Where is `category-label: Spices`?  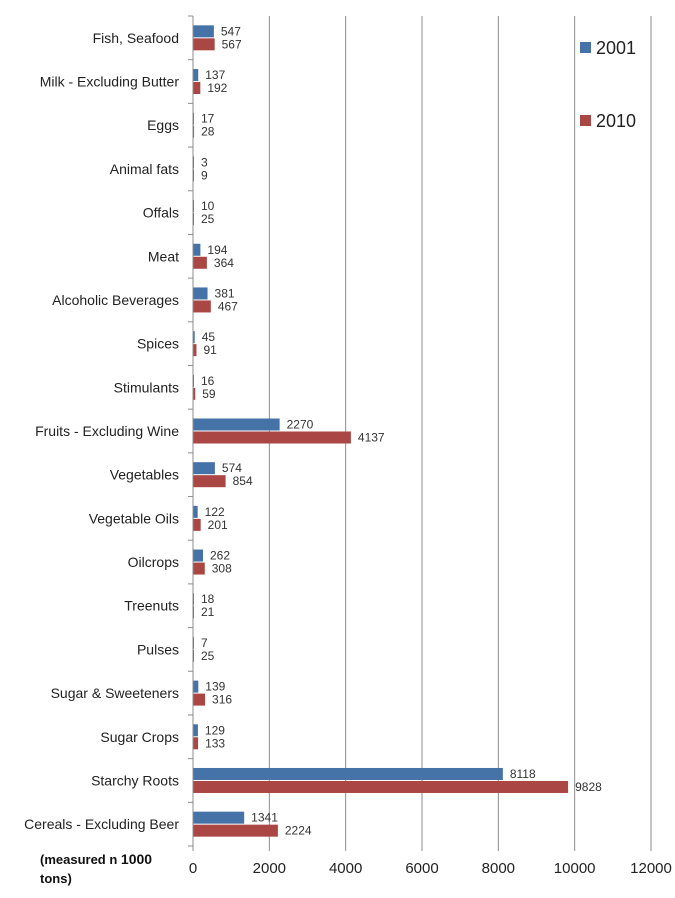
category-label: Spices is located at coordinates (158, 344).